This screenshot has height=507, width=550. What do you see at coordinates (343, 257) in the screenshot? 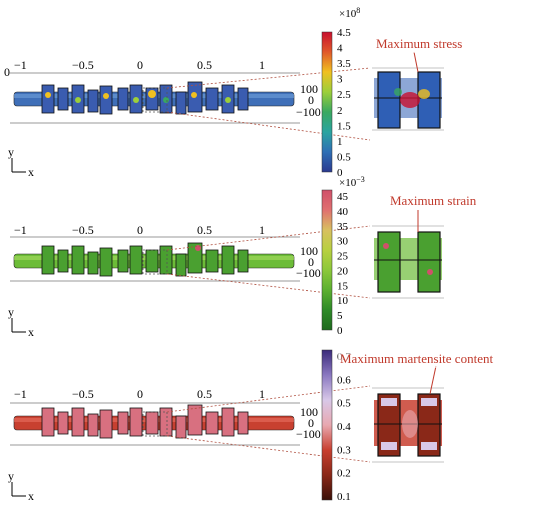
I see `colorbar-tick-label: 25` at bounding box center [343, 257].